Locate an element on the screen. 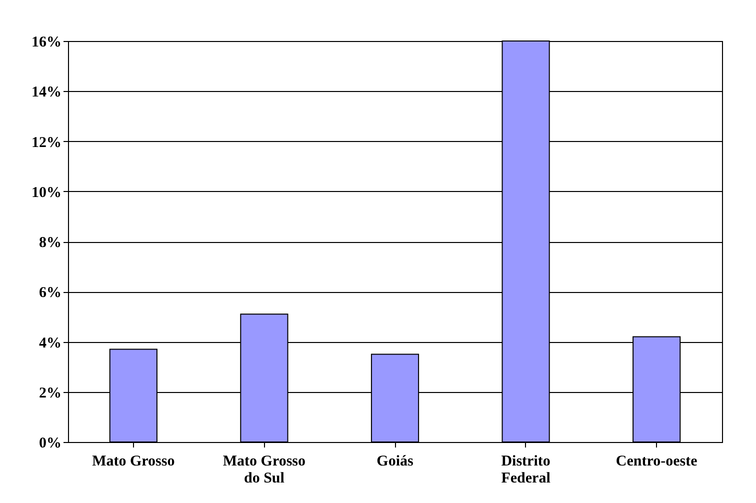 This screenshot has width=756, height=503. y-tick-label: 6% is located at coordinates (50, 293).